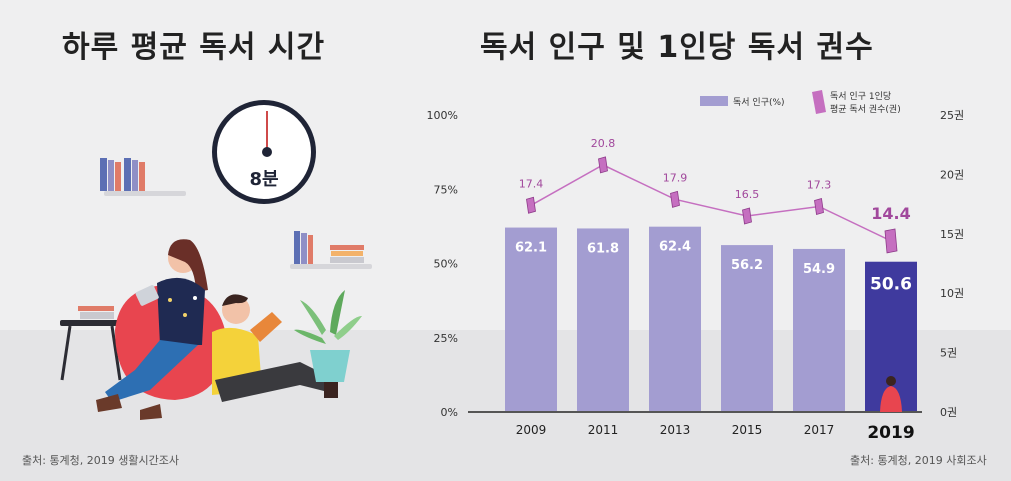  What do you see at coordinates (675, 247) in the screenshot?
I see `bar-value-label: 62.4` at bounding box center [675, 247].